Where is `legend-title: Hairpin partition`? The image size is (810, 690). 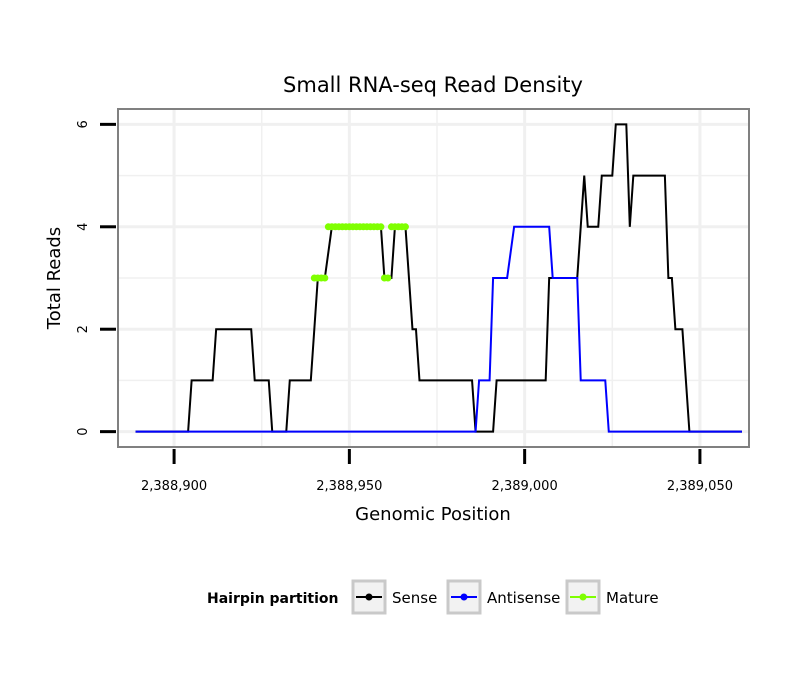
legend-title: Hairpin partition is located at coordinates (272, 599).